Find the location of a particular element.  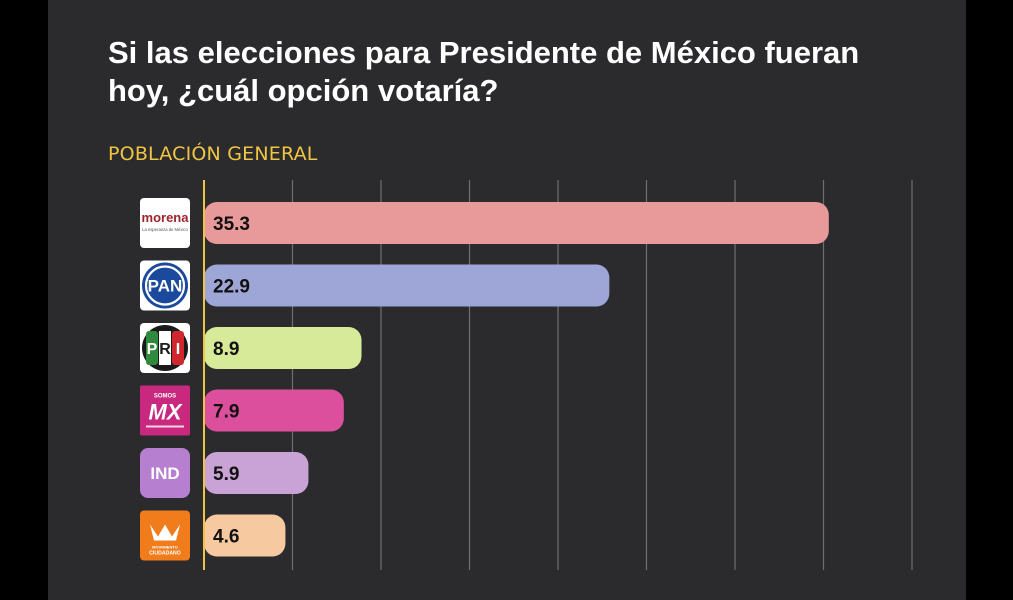

svg-text: R is located at coordinates (165, 349).